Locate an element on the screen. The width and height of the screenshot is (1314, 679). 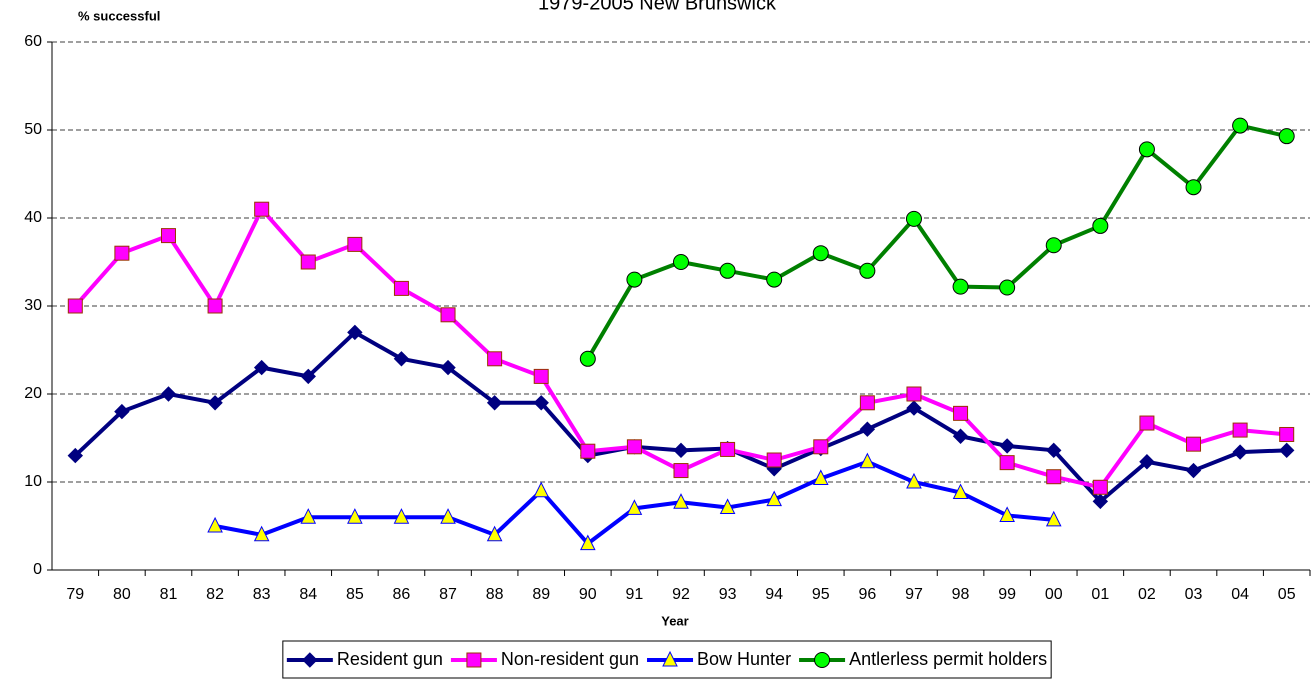
y-axis-label: % successful is located at coordinates (119, 15).